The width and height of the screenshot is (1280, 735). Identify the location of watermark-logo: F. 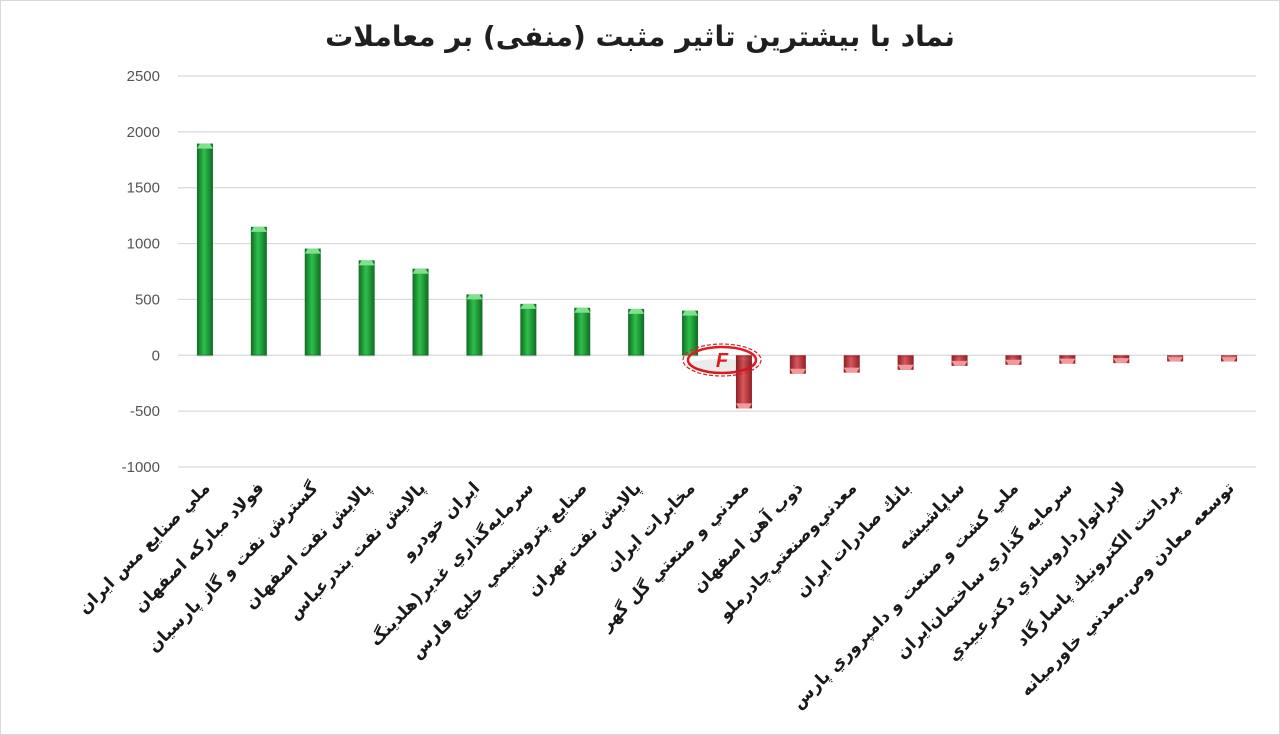
(722, 360).